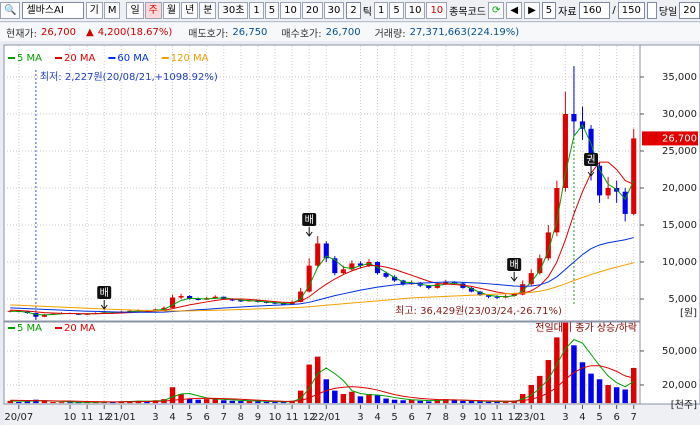  What do you see at coordinates (10, 10) in the screenshot?
I see `search-button: 🔍` at bounding box center [10, 10].